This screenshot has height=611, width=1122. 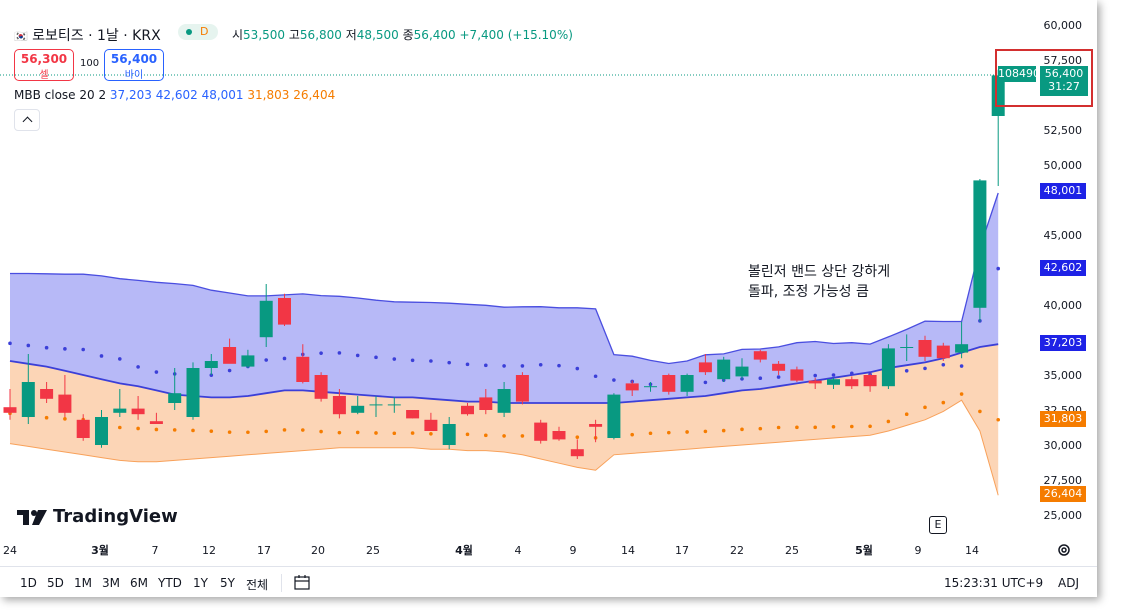 I want to click on adj-toggle: ADJ, so click(x=1068, y=583).